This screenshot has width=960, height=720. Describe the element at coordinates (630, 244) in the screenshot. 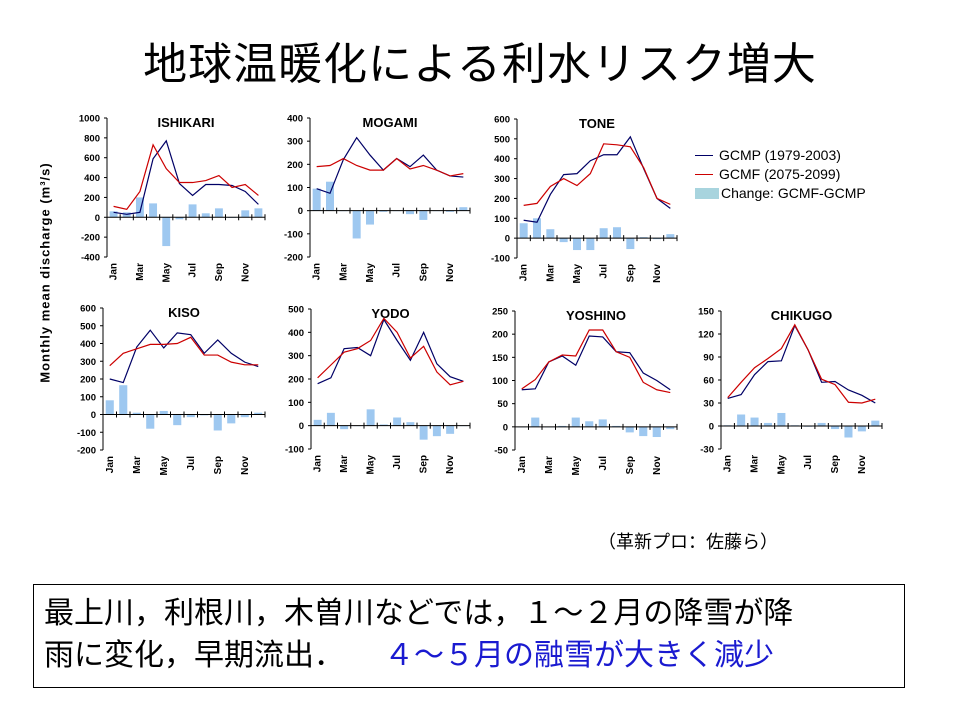

I see `change-bar-tone-sep` at that location.